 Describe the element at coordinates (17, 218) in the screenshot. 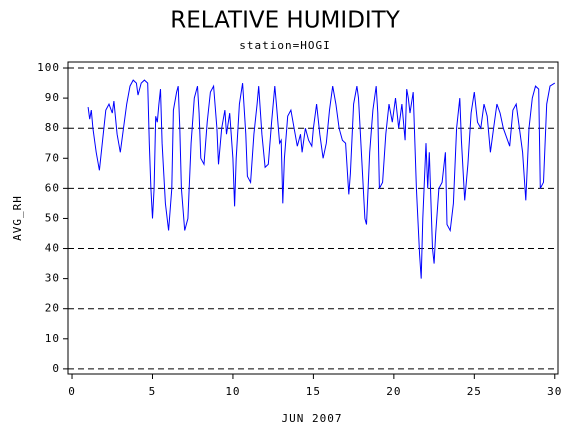

I see `y-axis-label: AVG_RH` at that location.